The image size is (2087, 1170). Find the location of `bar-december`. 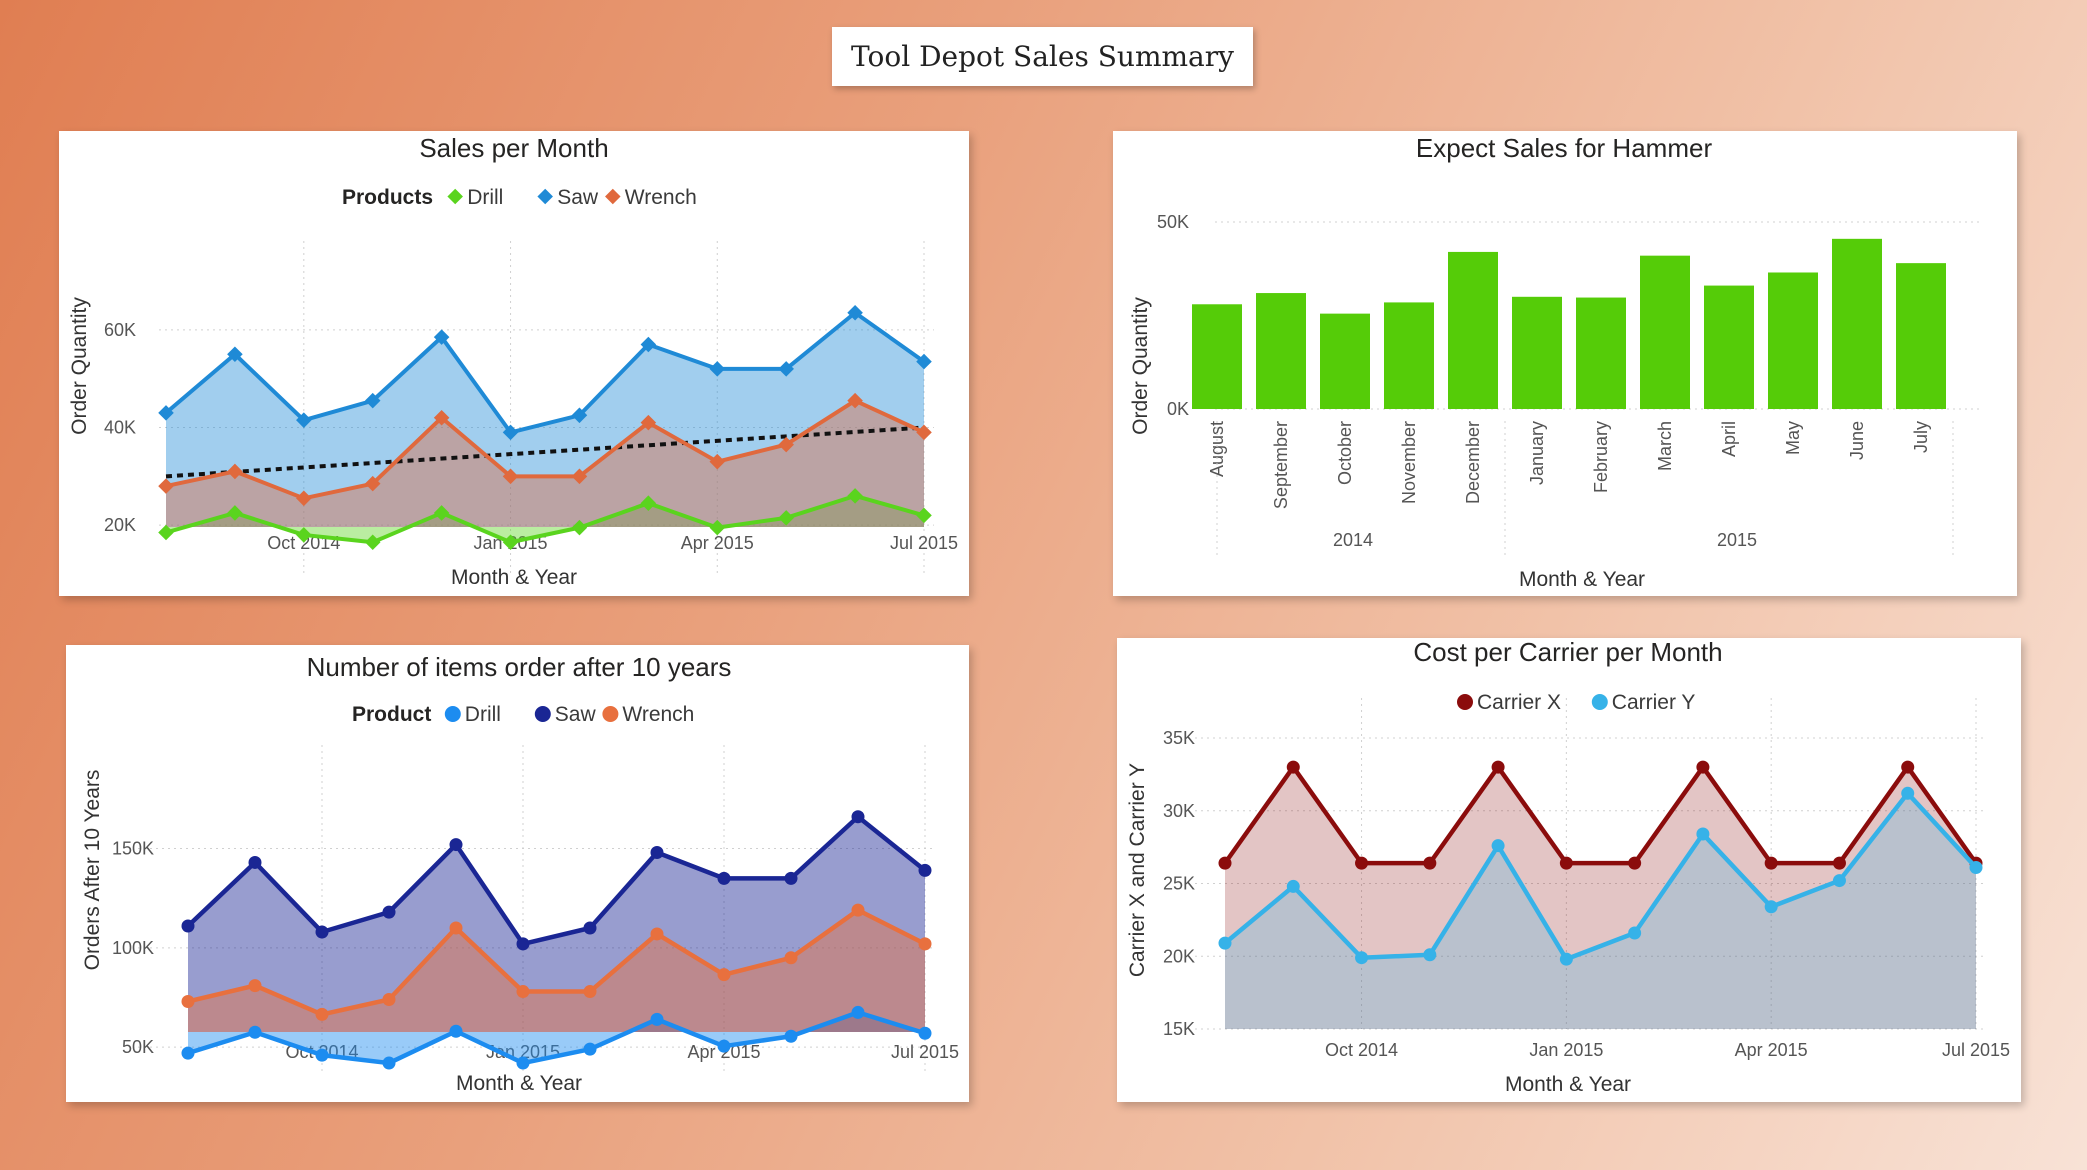

bar-december is located at coordinates (1473, 330).